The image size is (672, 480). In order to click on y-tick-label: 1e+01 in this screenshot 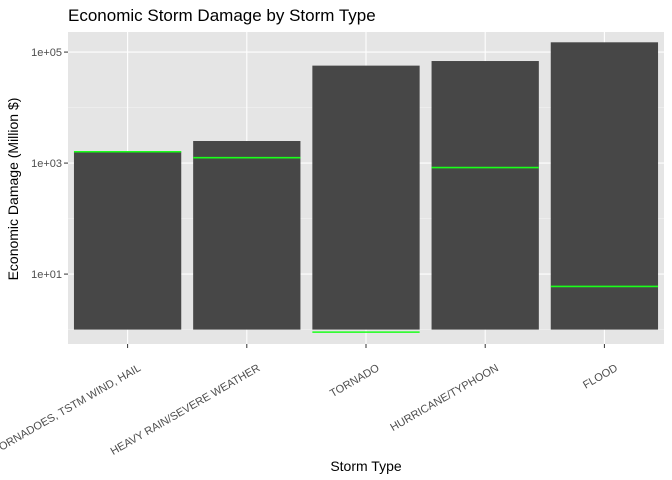, I will do `click(46, 275)`.